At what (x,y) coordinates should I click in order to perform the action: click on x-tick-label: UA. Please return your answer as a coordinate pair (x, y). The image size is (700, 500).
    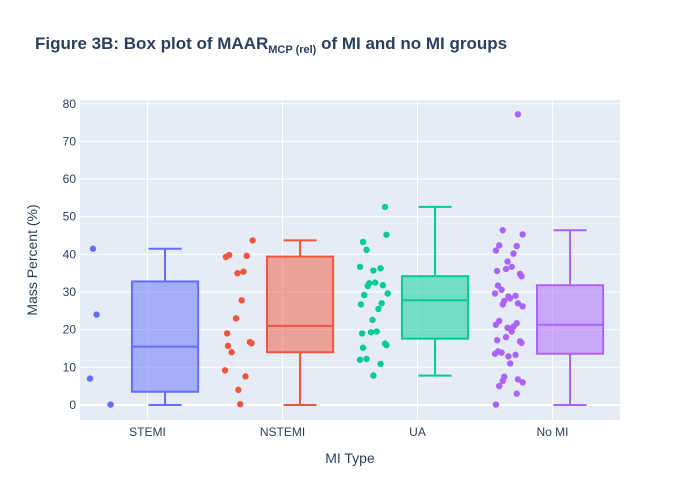
    Looking at the image, I should click on (417, 432).